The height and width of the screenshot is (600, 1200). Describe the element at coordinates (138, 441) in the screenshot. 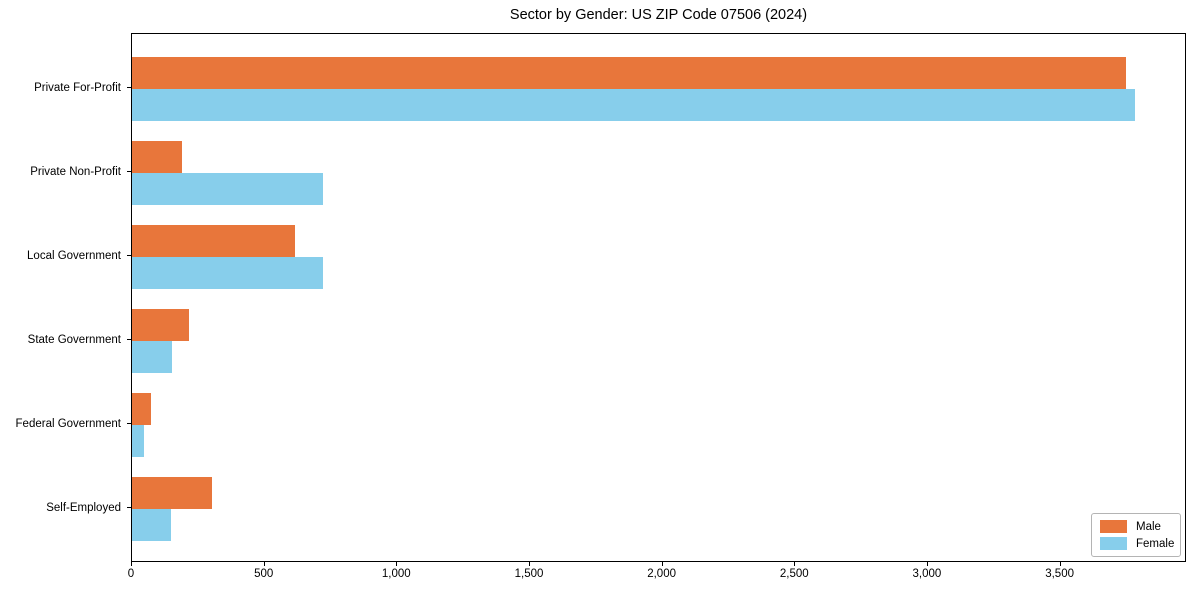

I see `bar-female-federal-government` at that location.